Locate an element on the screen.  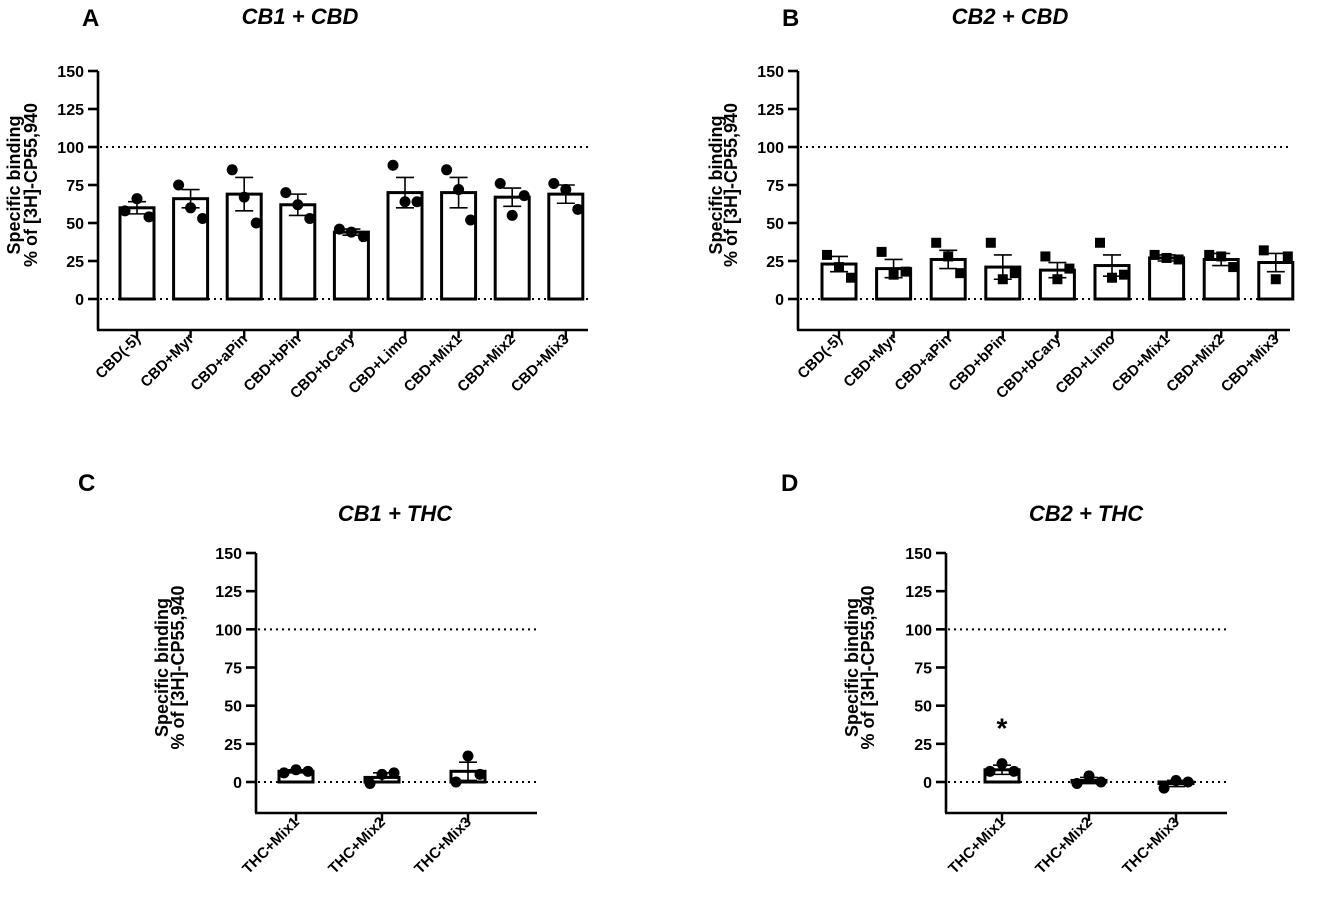
significance-annotation: * is located at coordinates (1002, 728).